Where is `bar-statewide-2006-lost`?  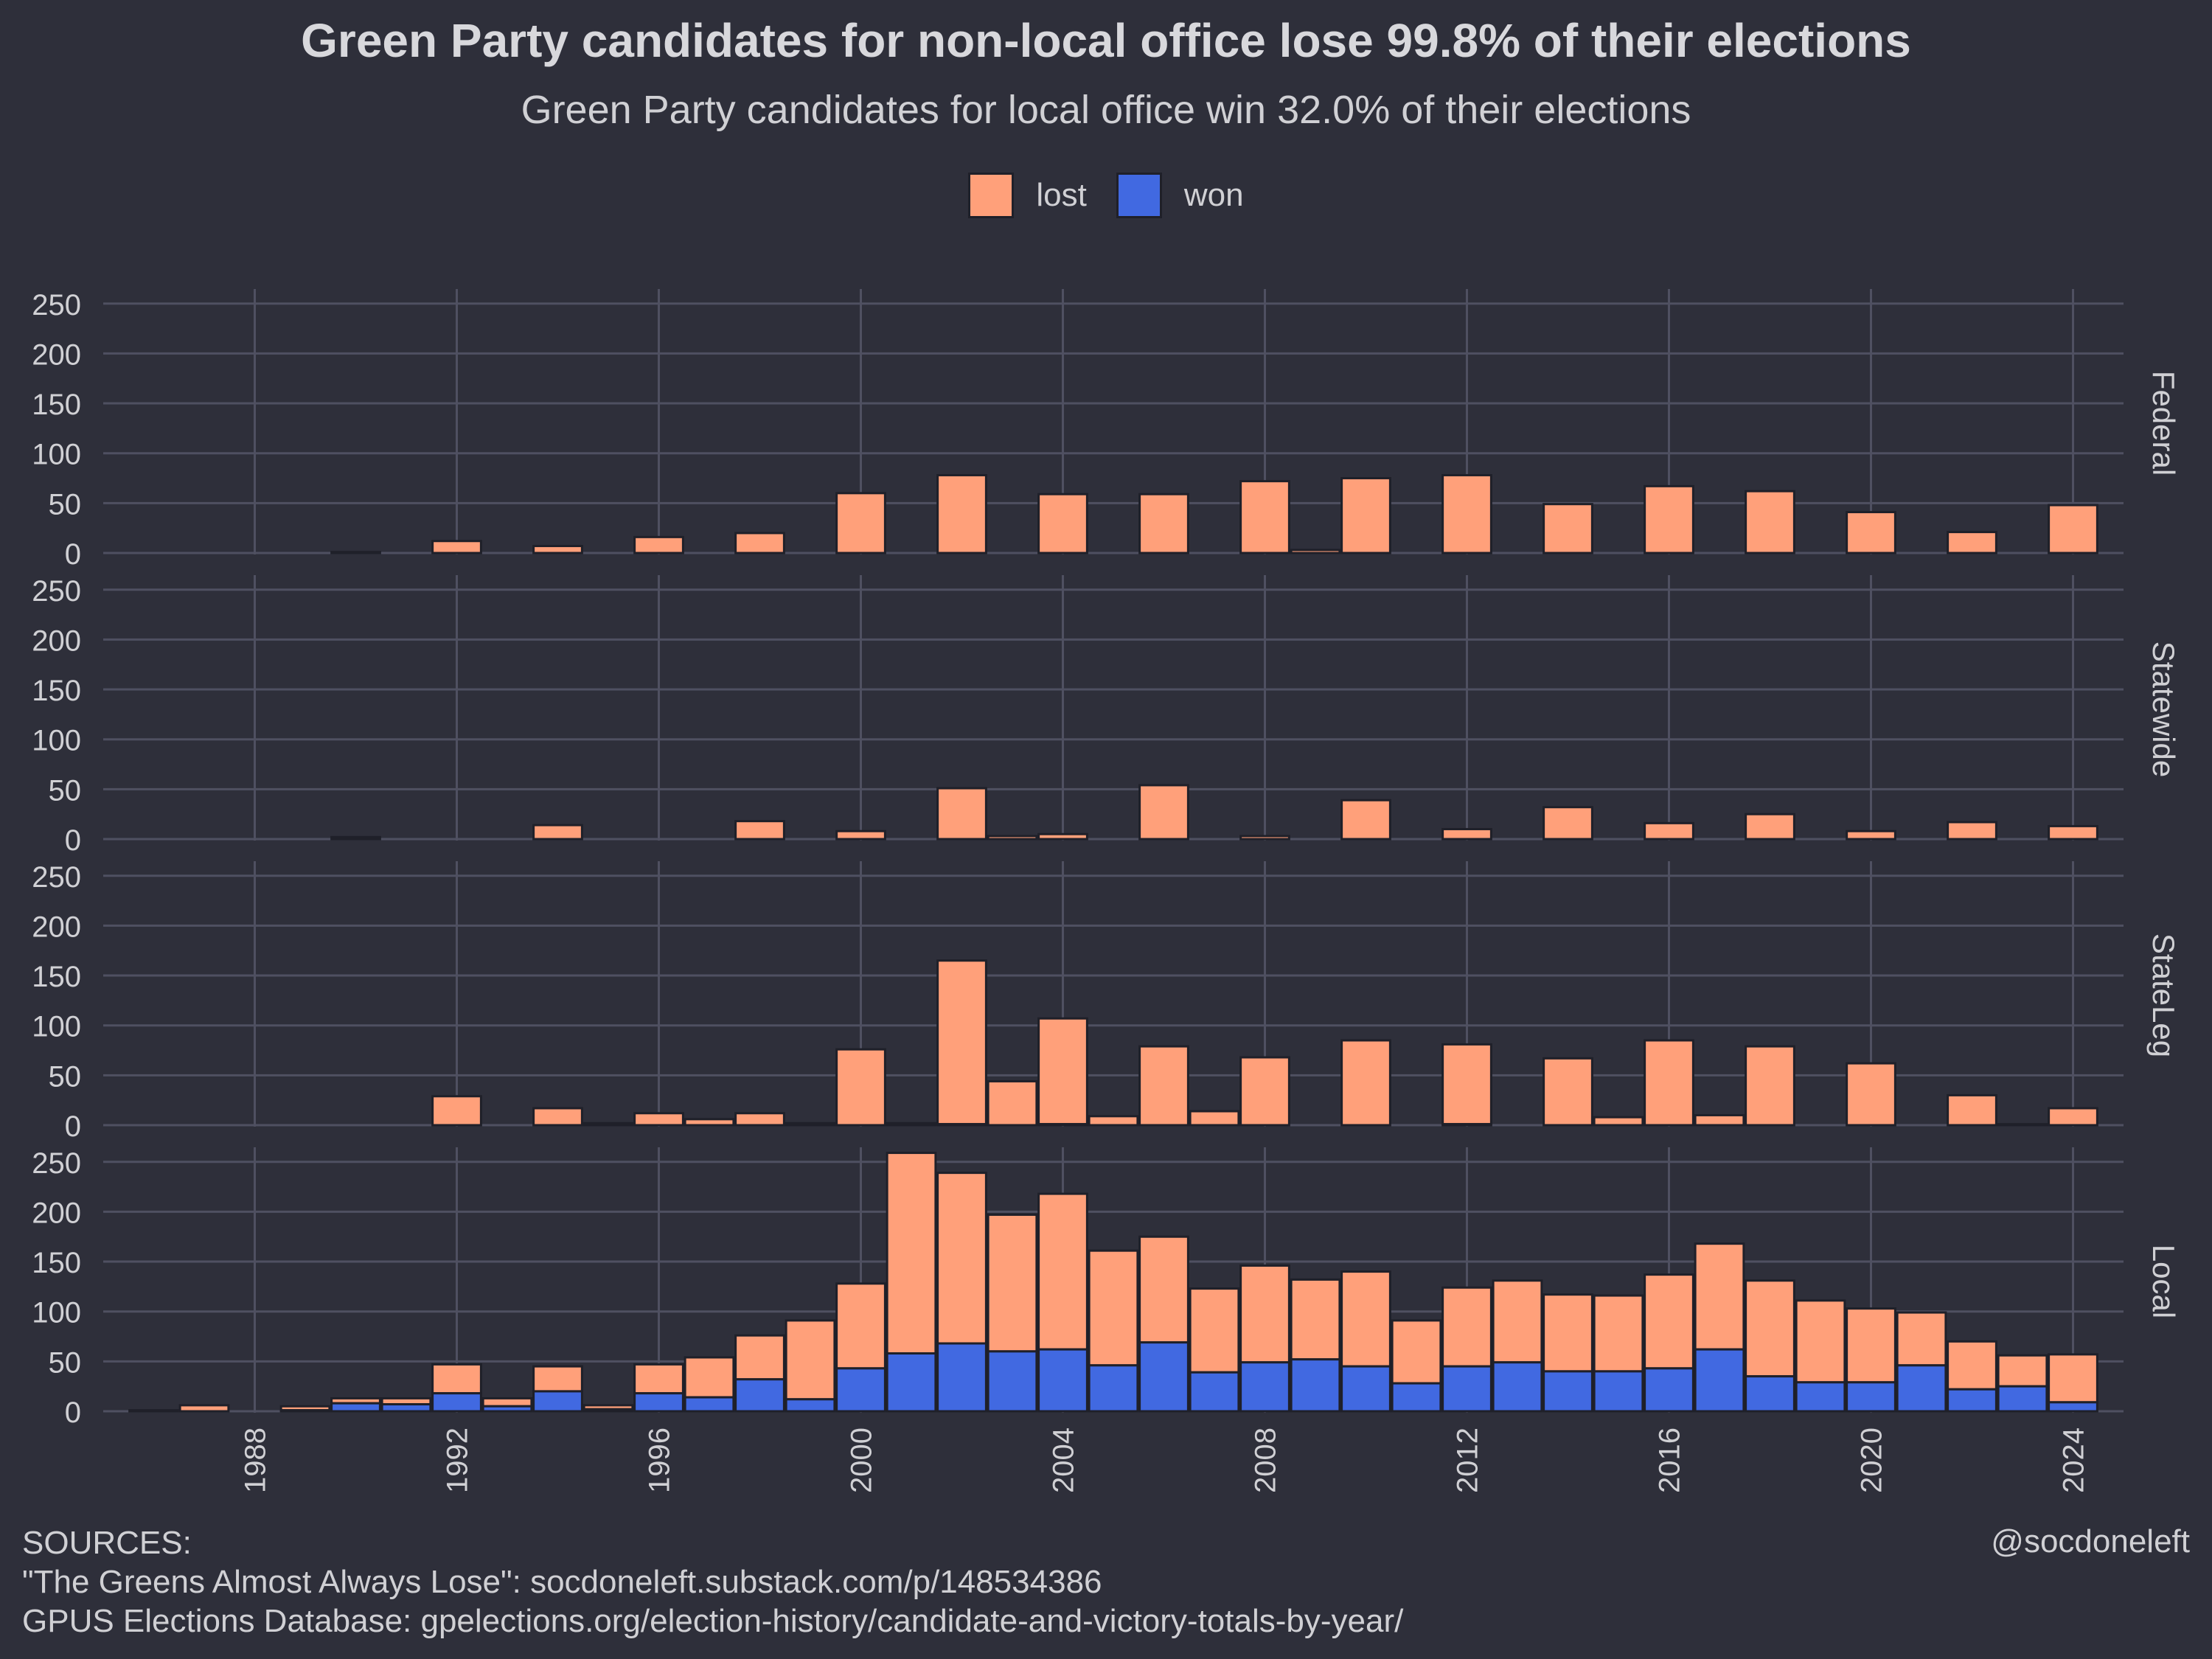 bar-statewide-2006-lost is located at coordinates (1163, 812).